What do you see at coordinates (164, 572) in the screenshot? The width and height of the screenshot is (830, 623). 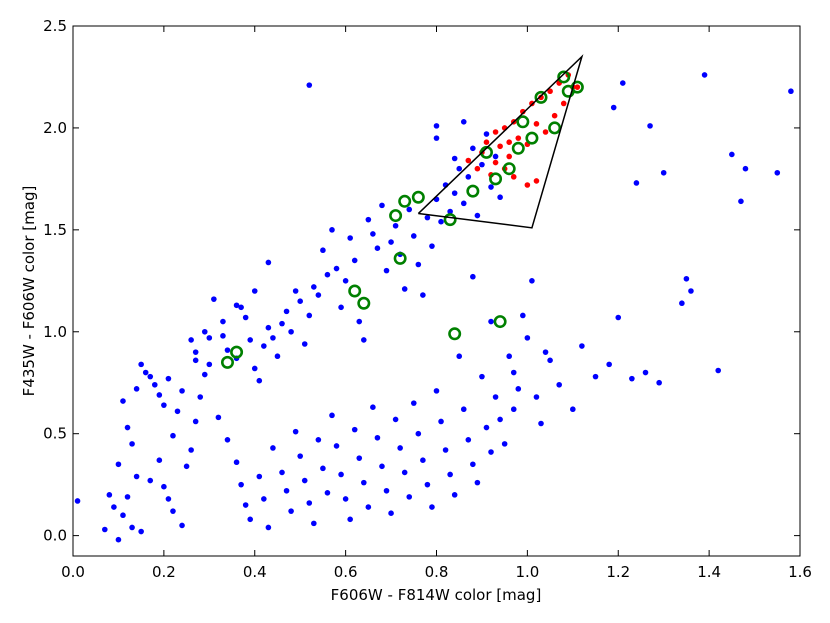 I see `x-tick-label: 0.2` at bounding box center [164, 572].